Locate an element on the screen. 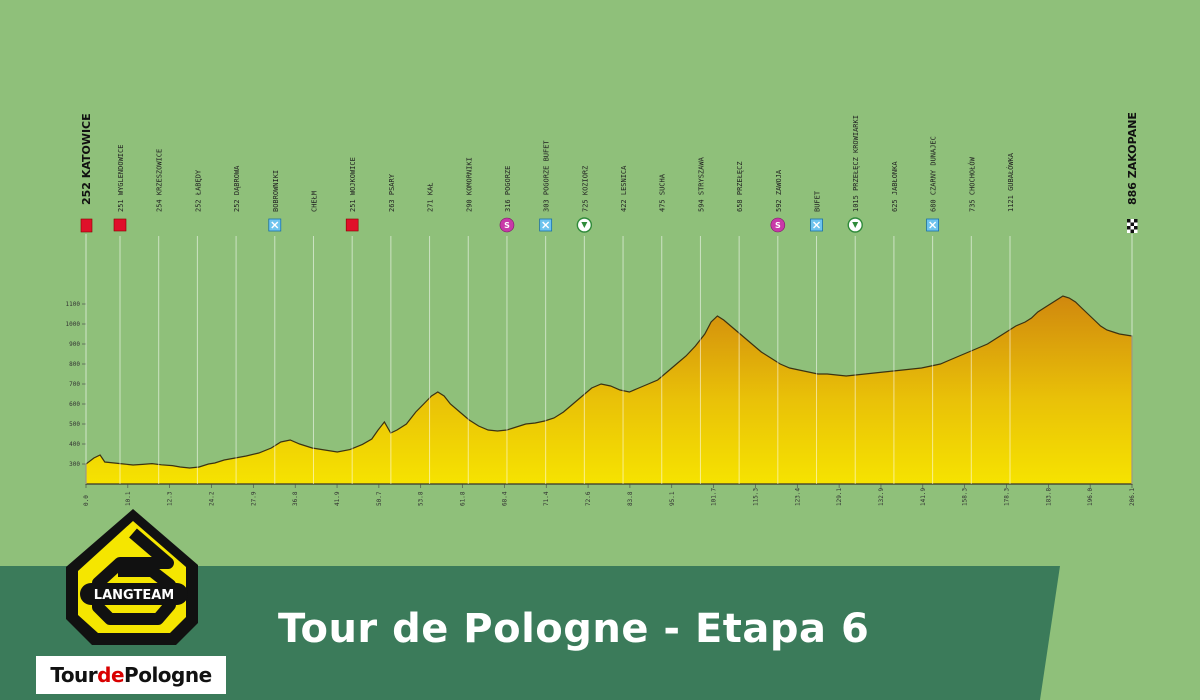 Image resolution: width=1200 pixels, height=700 pixels. waypoint-label: 735 CHOCHOŁÓW is located at coordinates (971, 184).